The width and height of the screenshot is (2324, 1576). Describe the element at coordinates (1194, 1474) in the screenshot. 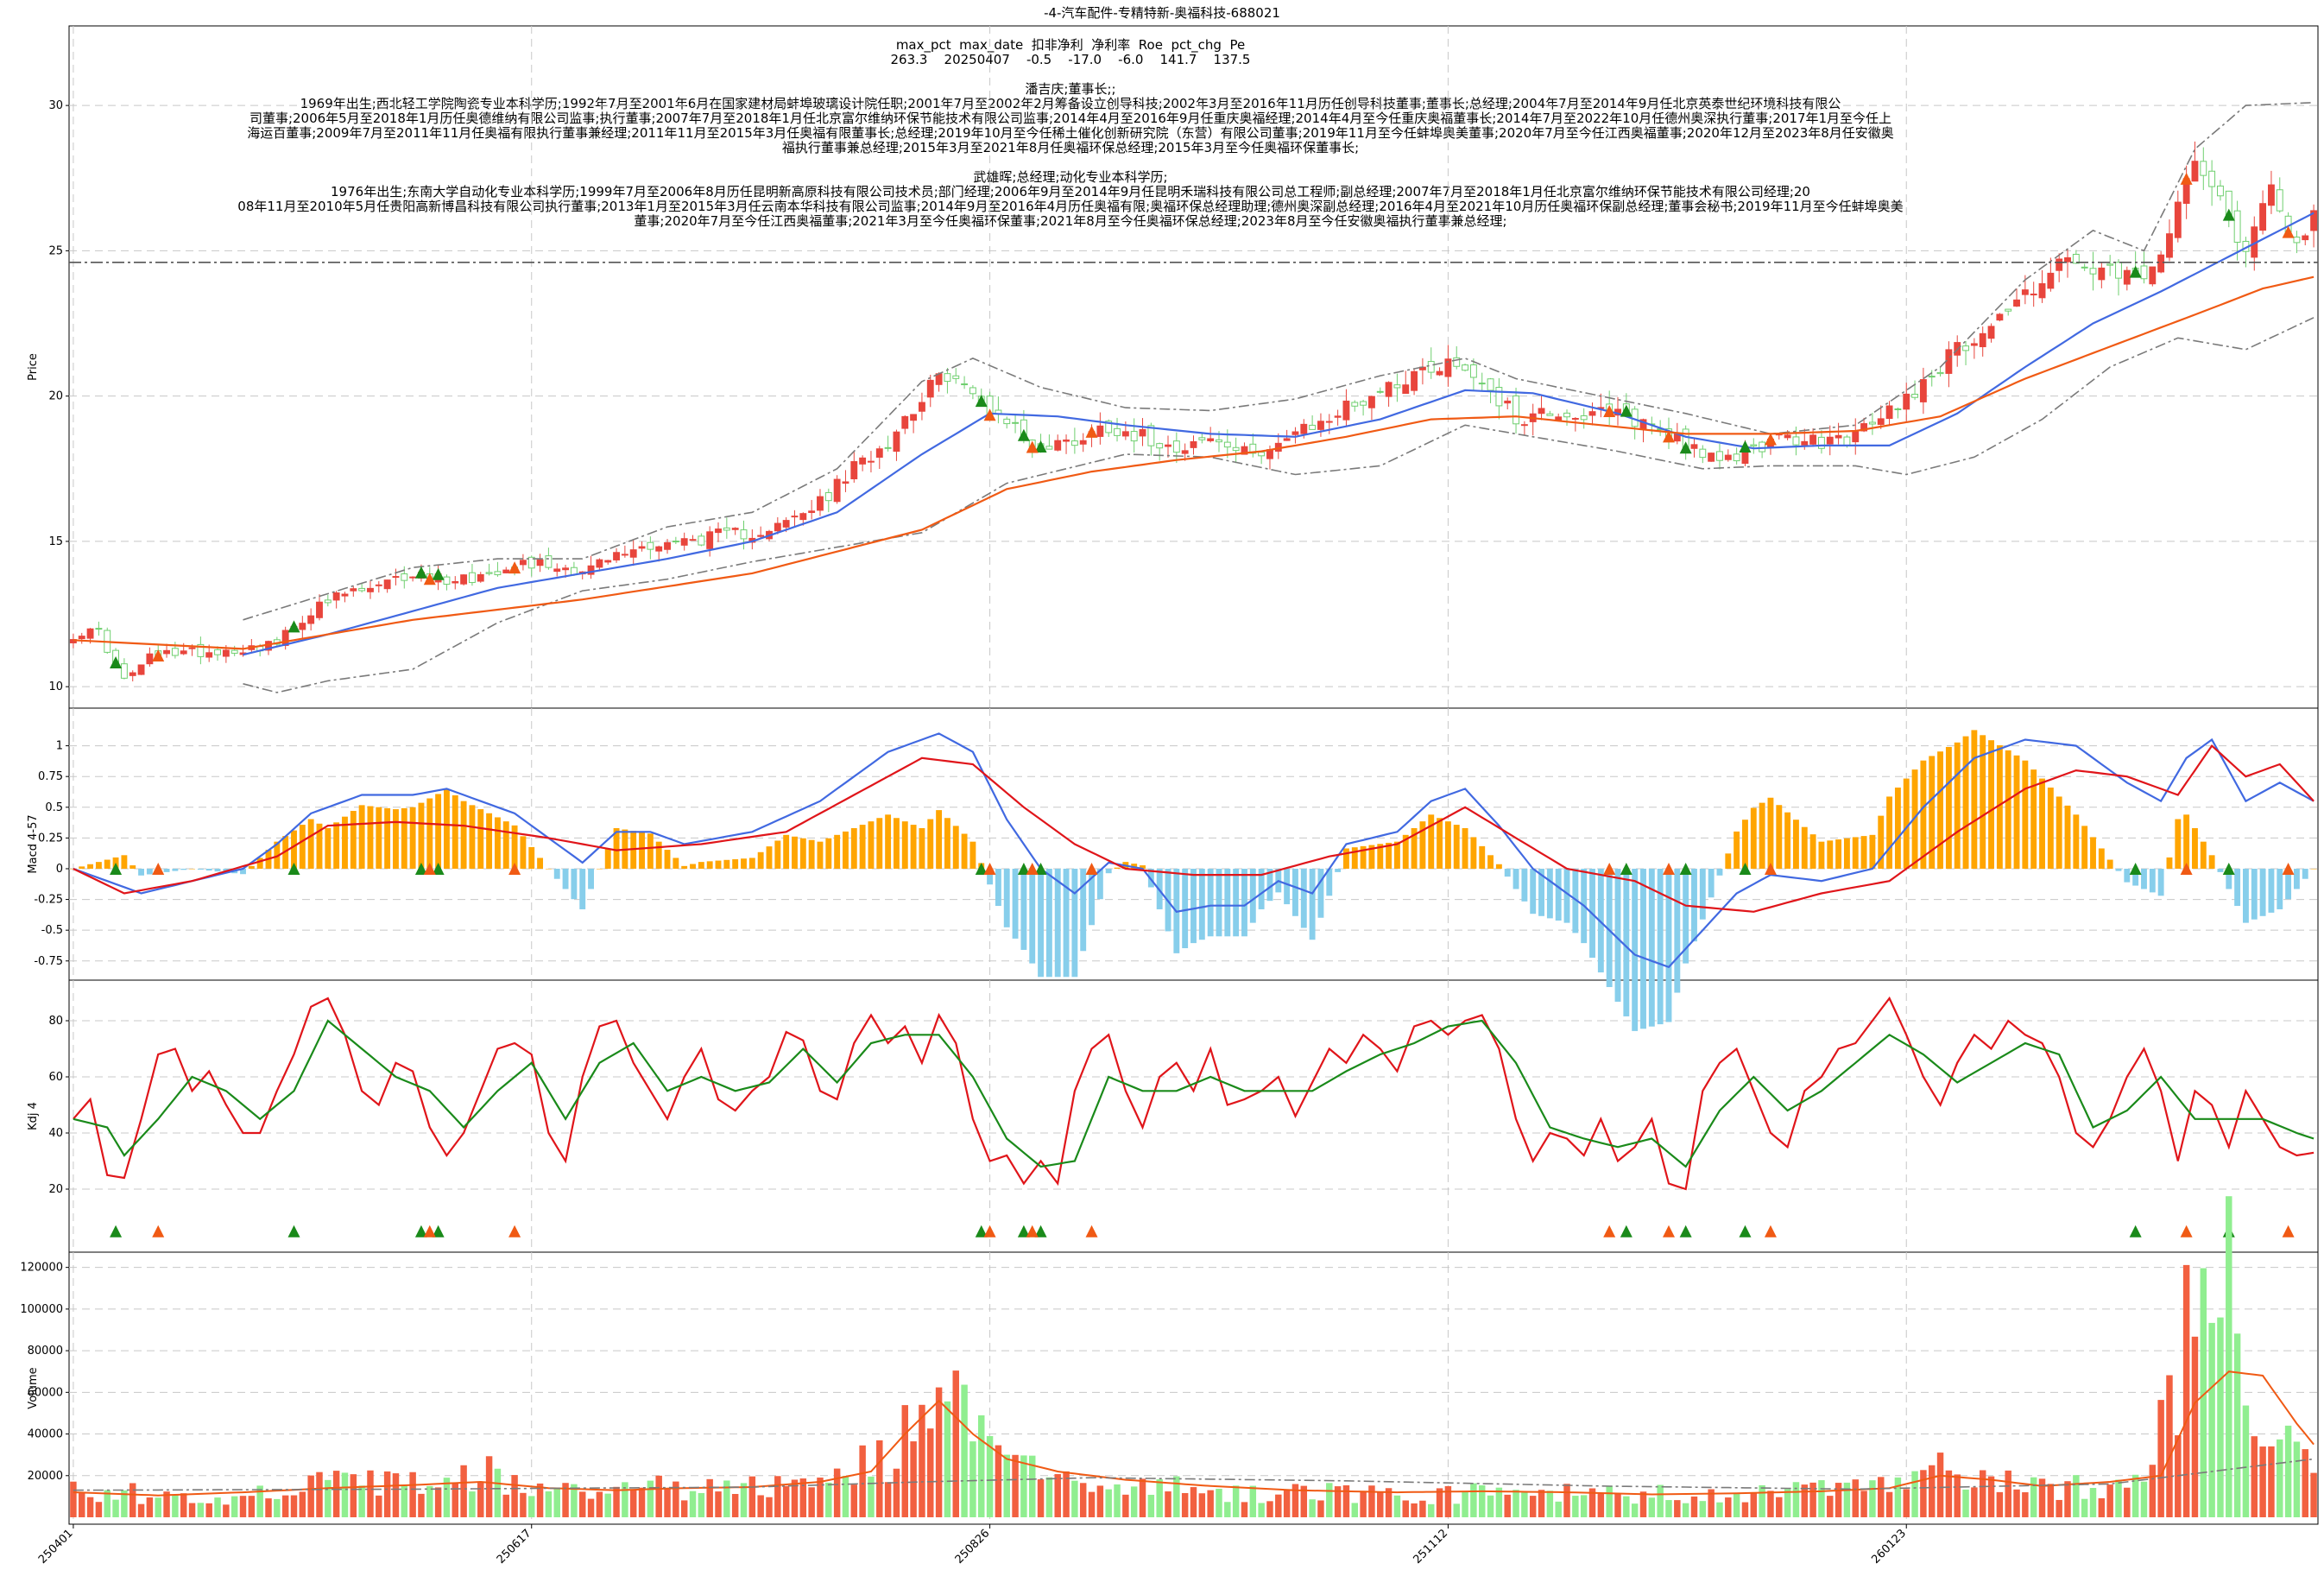

I see `volume-slow-ma-line` at that location.